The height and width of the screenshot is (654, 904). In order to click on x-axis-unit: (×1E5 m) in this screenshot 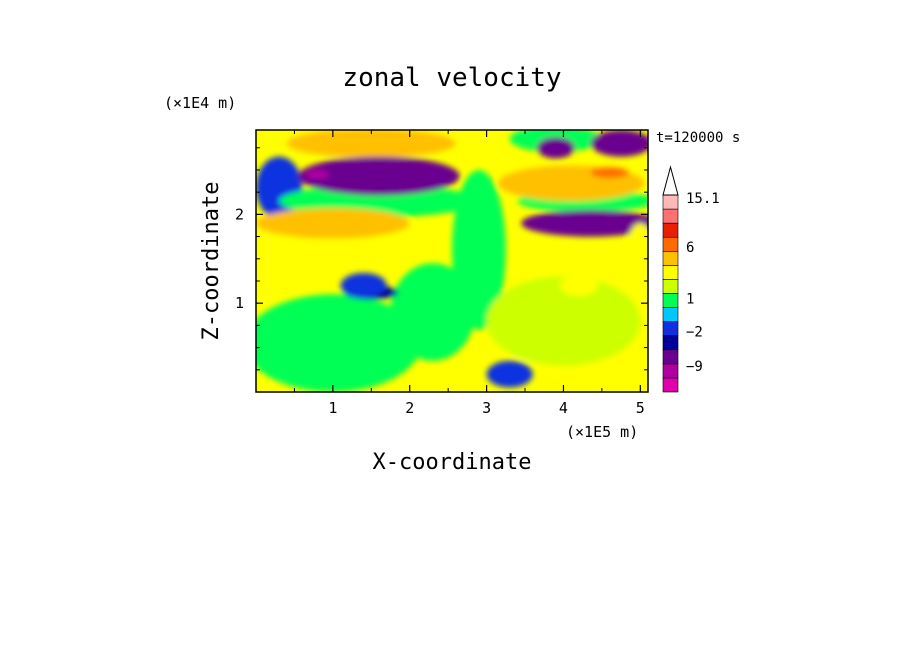, I will do `click(602, 432)`.